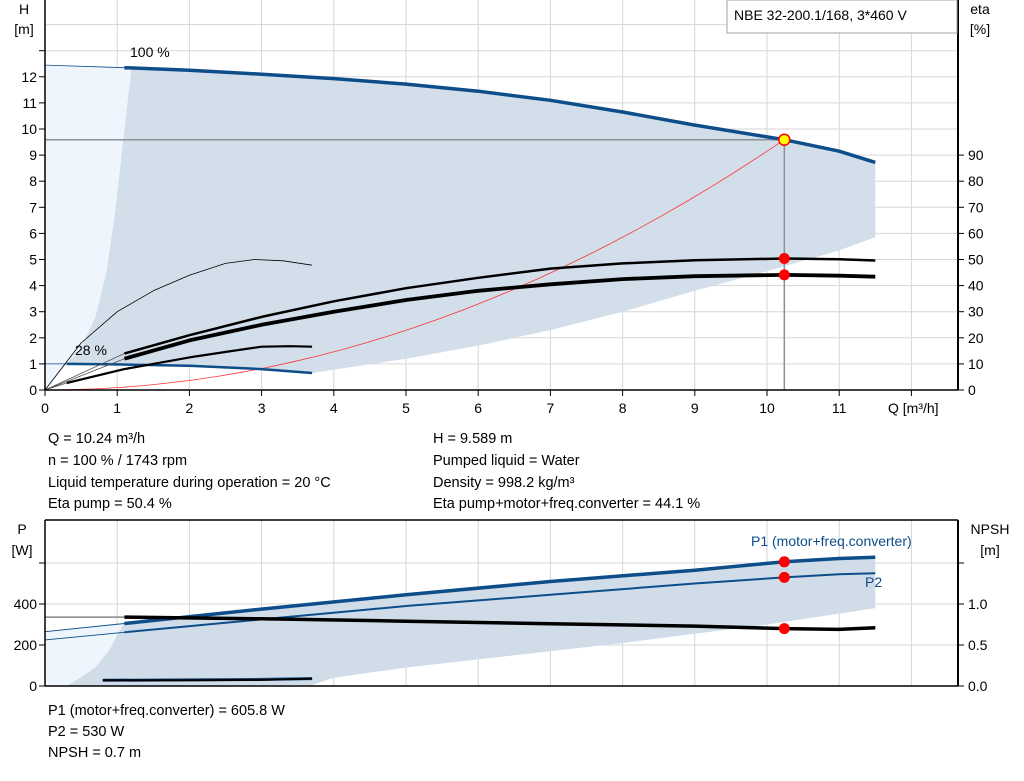 The height and width of the screenshot is (781, 1024). I want to click on p1-label: P1 (motor+freq.converter), so click(831, 541).